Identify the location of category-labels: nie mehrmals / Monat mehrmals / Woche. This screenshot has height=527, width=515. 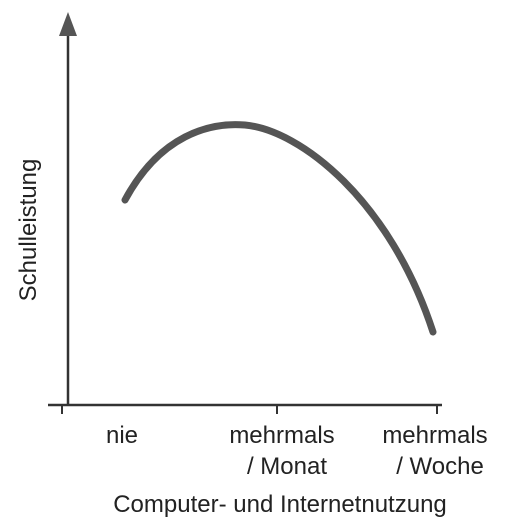
(297, 451).